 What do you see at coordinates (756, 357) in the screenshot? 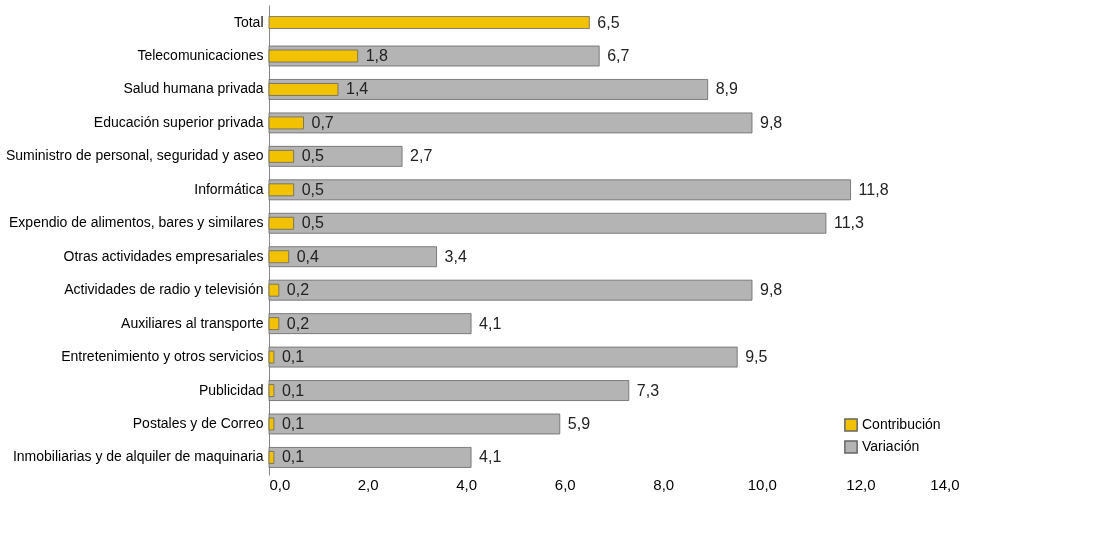
I see `data-label: 9,5` at bounding box center [756, 357].